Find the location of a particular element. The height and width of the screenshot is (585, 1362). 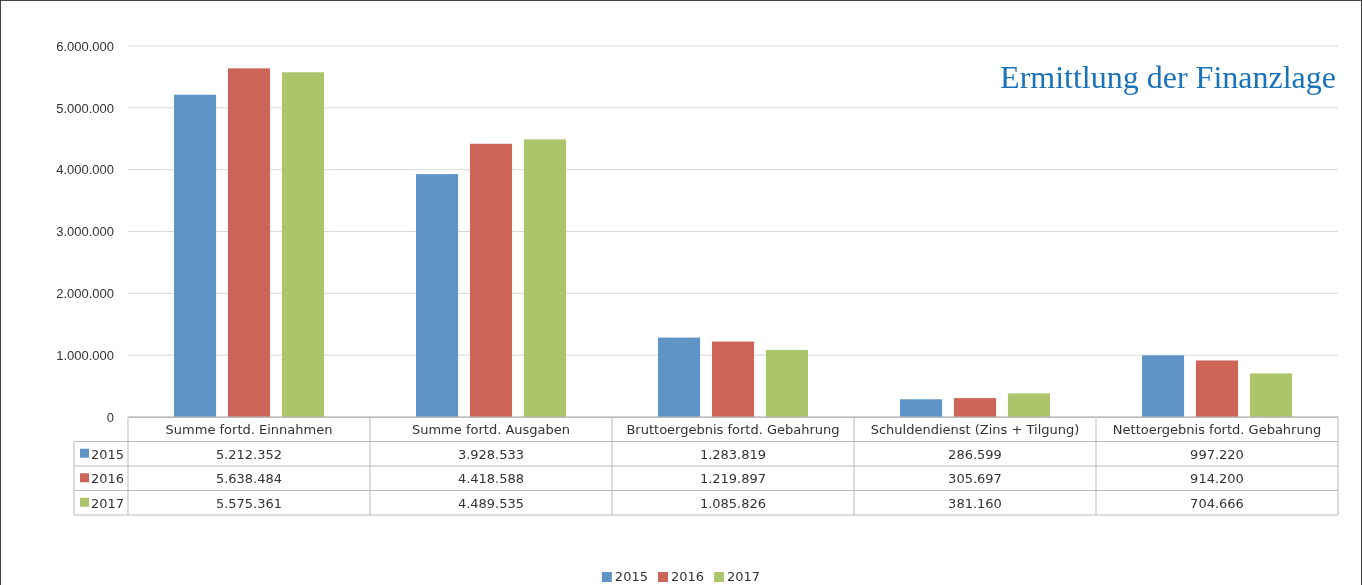

data-label: 1.283.819 is located at coordinates (733, 454).